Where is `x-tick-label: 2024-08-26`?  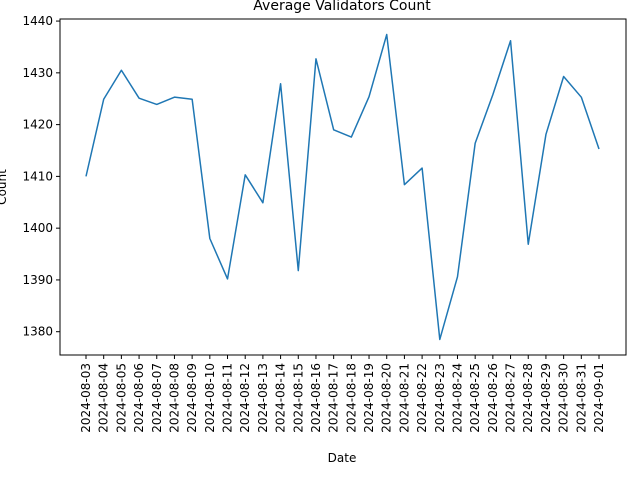 x-tick-label: 2024-08-26 is located at coordinates (493, 398).